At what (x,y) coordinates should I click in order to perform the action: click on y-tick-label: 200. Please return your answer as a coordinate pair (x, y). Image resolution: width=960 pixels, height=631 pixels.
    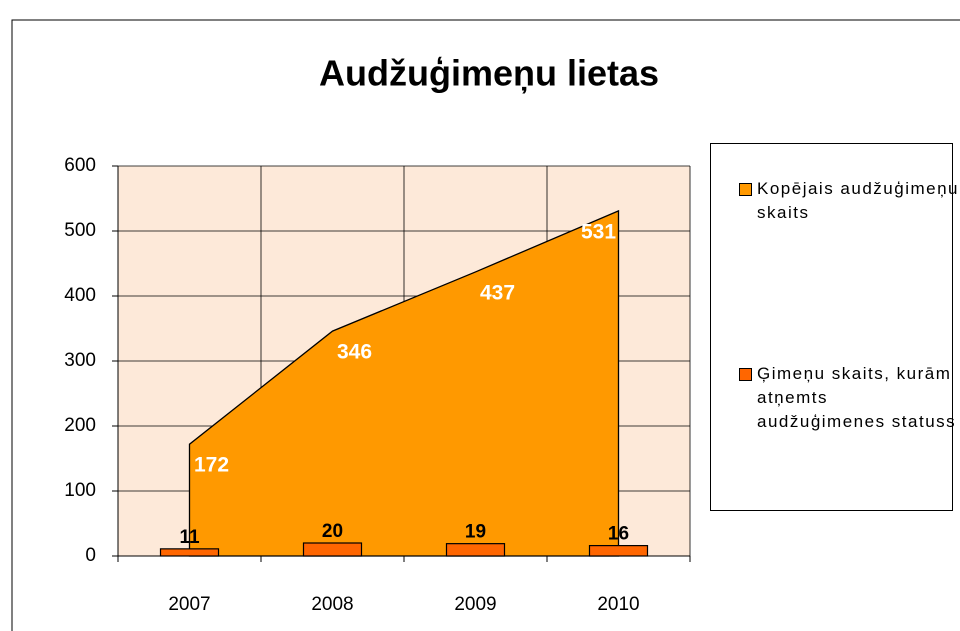
    Looking at the image, I should click on (80, 425).